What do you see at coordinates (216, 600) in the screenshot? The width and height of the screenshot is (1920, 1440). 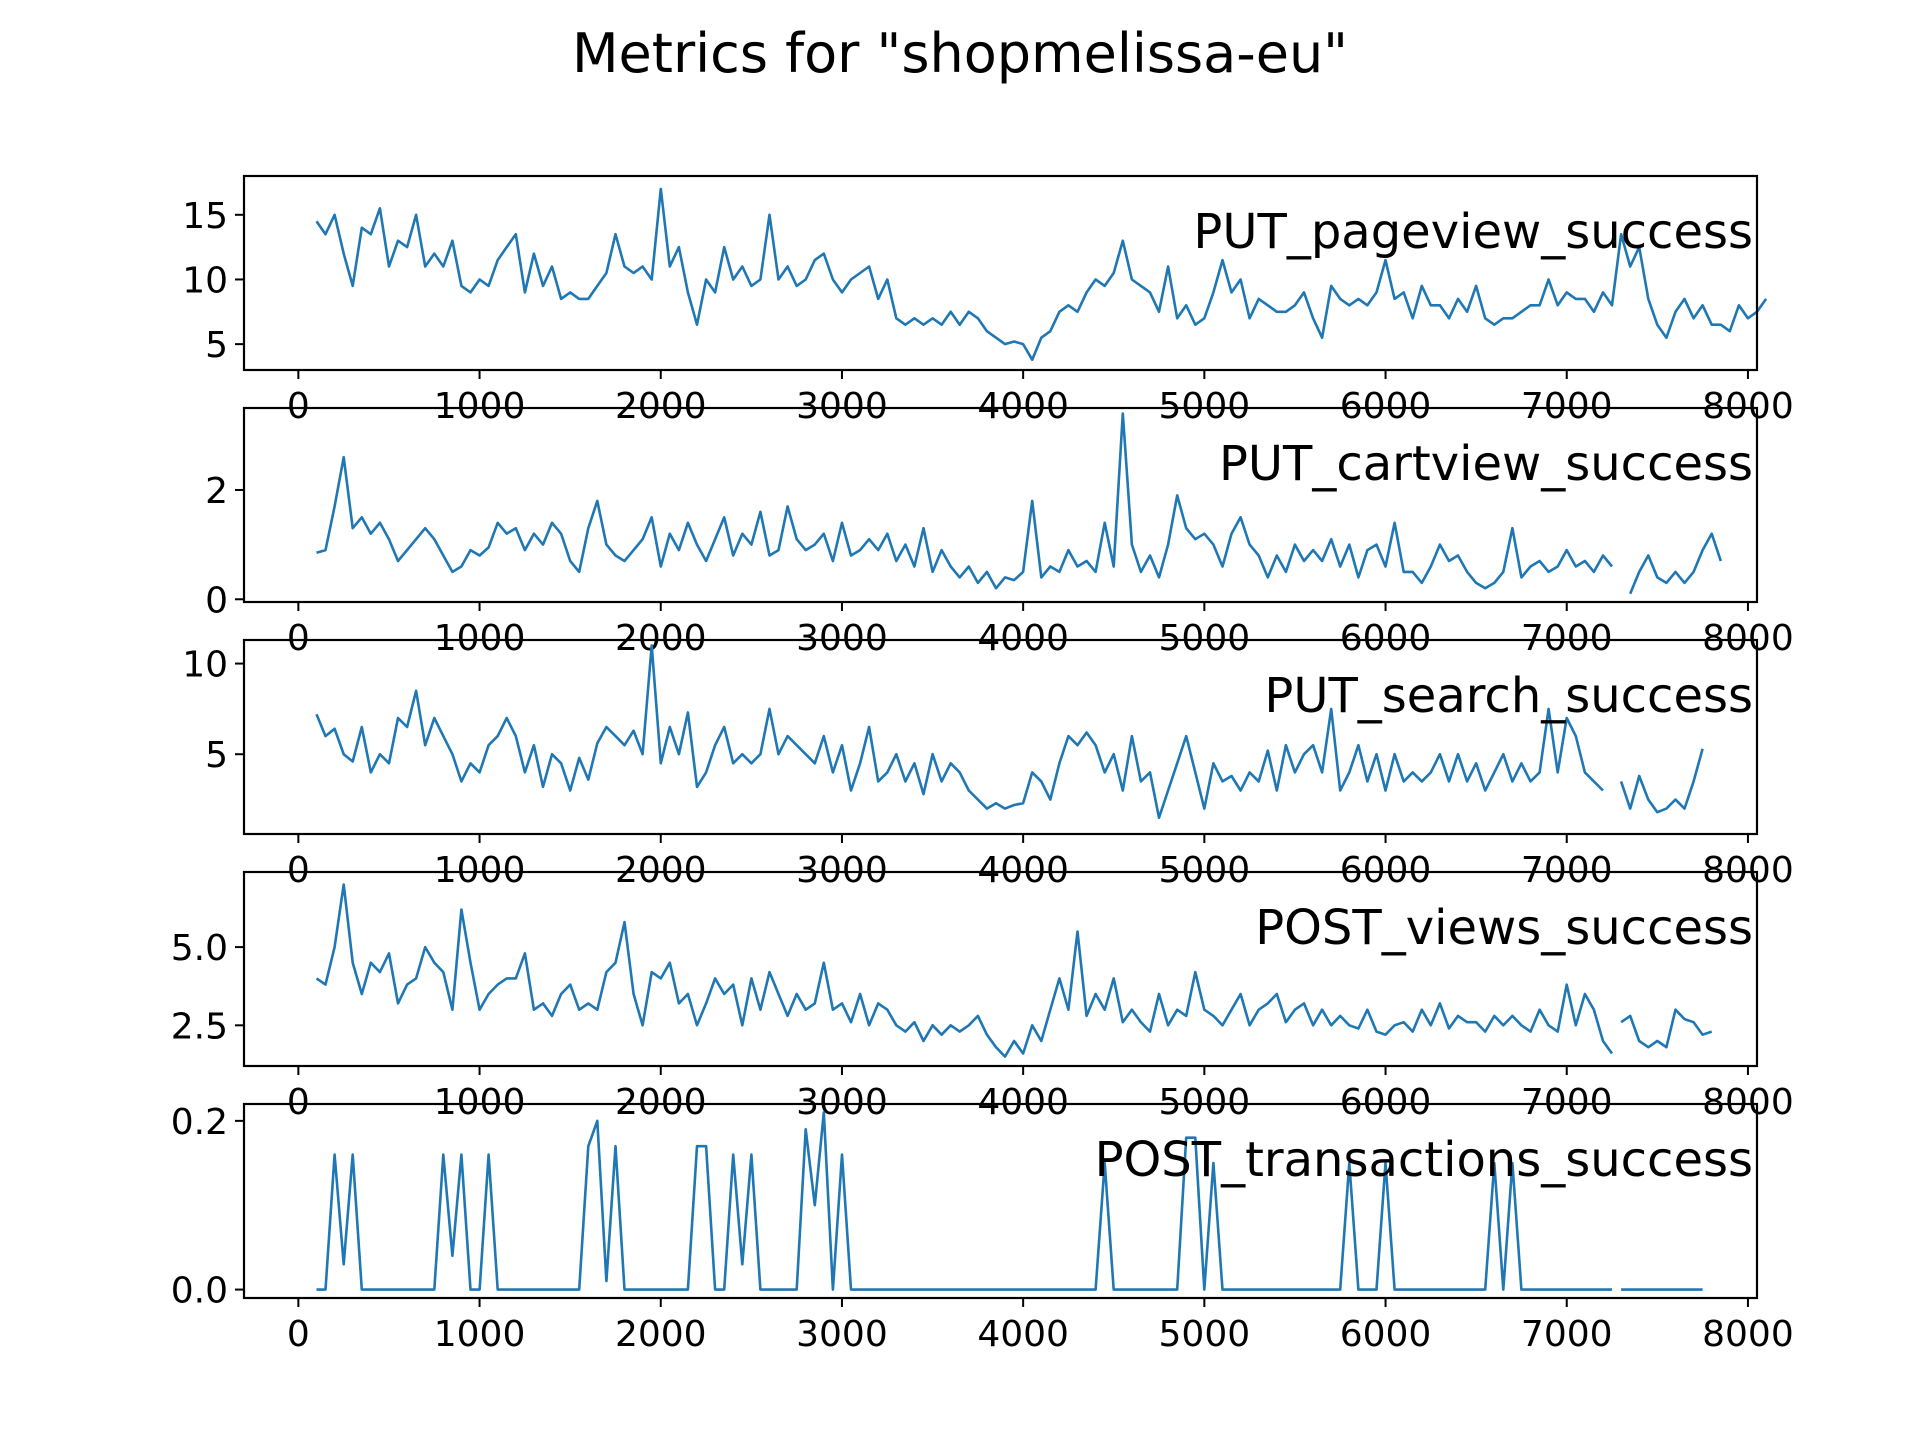 I see `y-tick-label: 0` at bounding box center [216, 600].